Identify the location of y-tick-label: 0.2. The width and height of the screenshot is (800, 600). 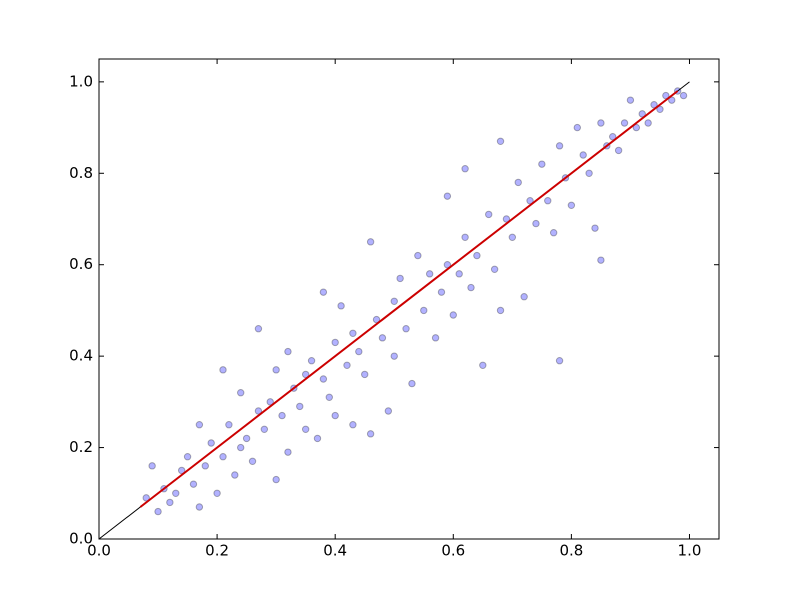
(81, 447).